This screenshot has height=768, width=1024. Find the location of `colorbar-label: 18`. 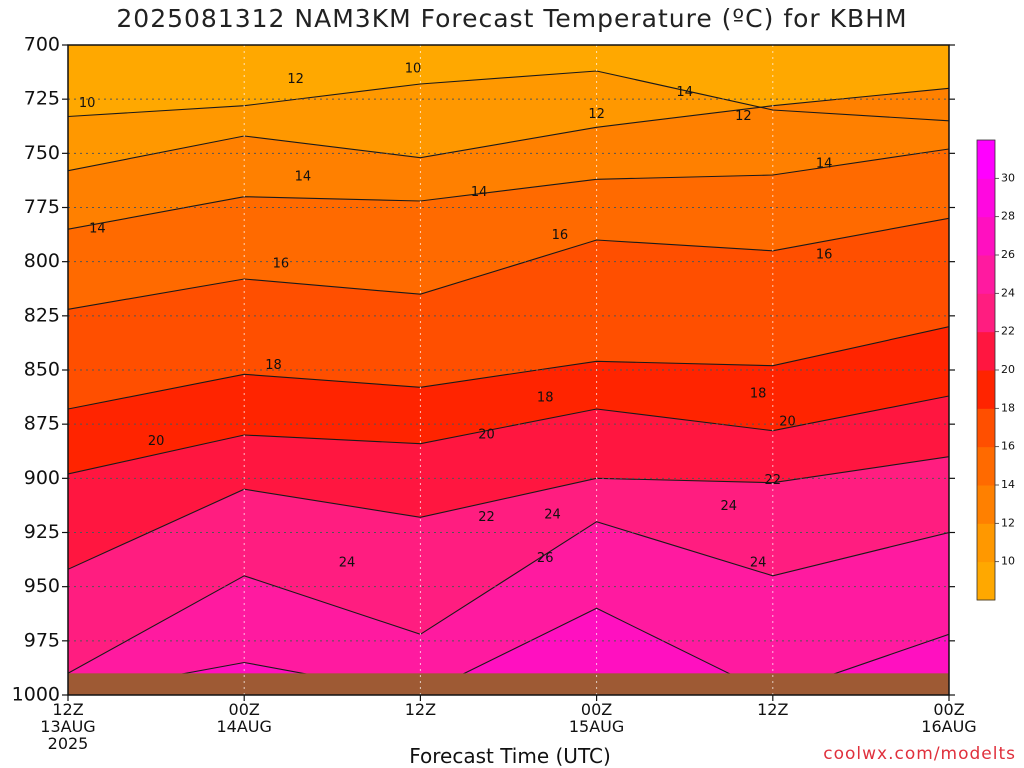

colorbar-label: 18 is located at coordinates (1008, 407).